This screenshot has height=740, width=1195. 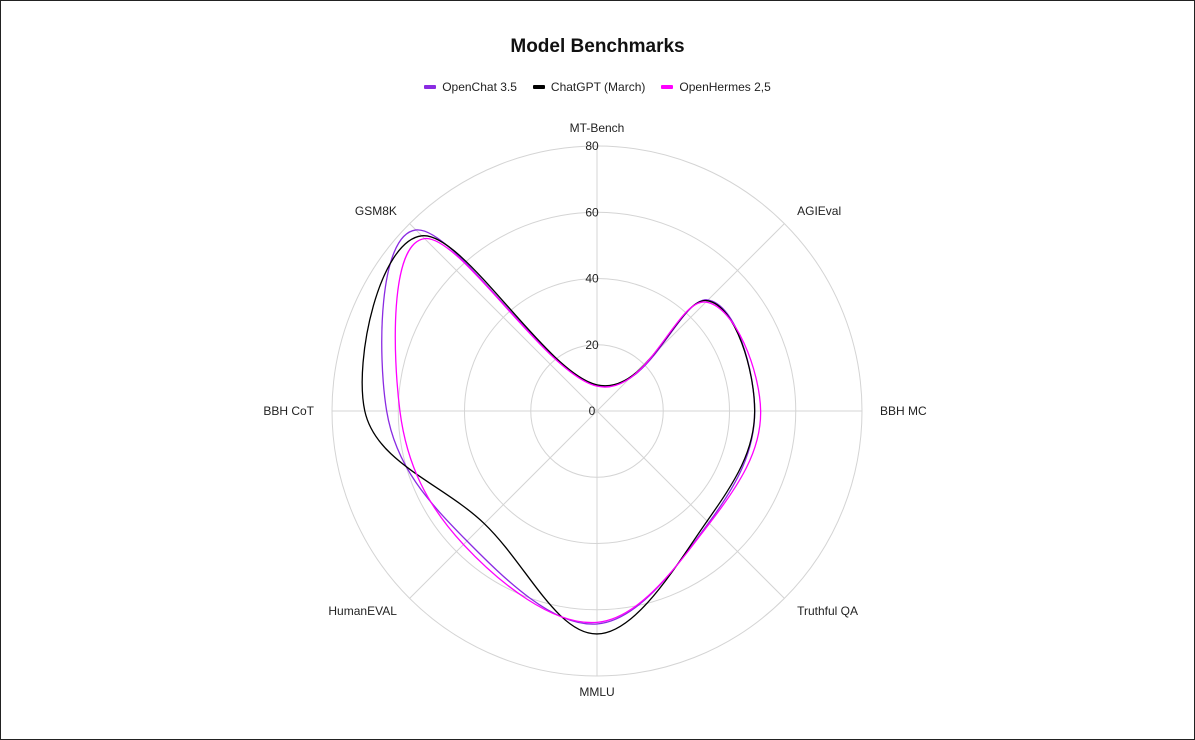 I want to click on r-tick-label-4: 80, so click(x=592, y=146).